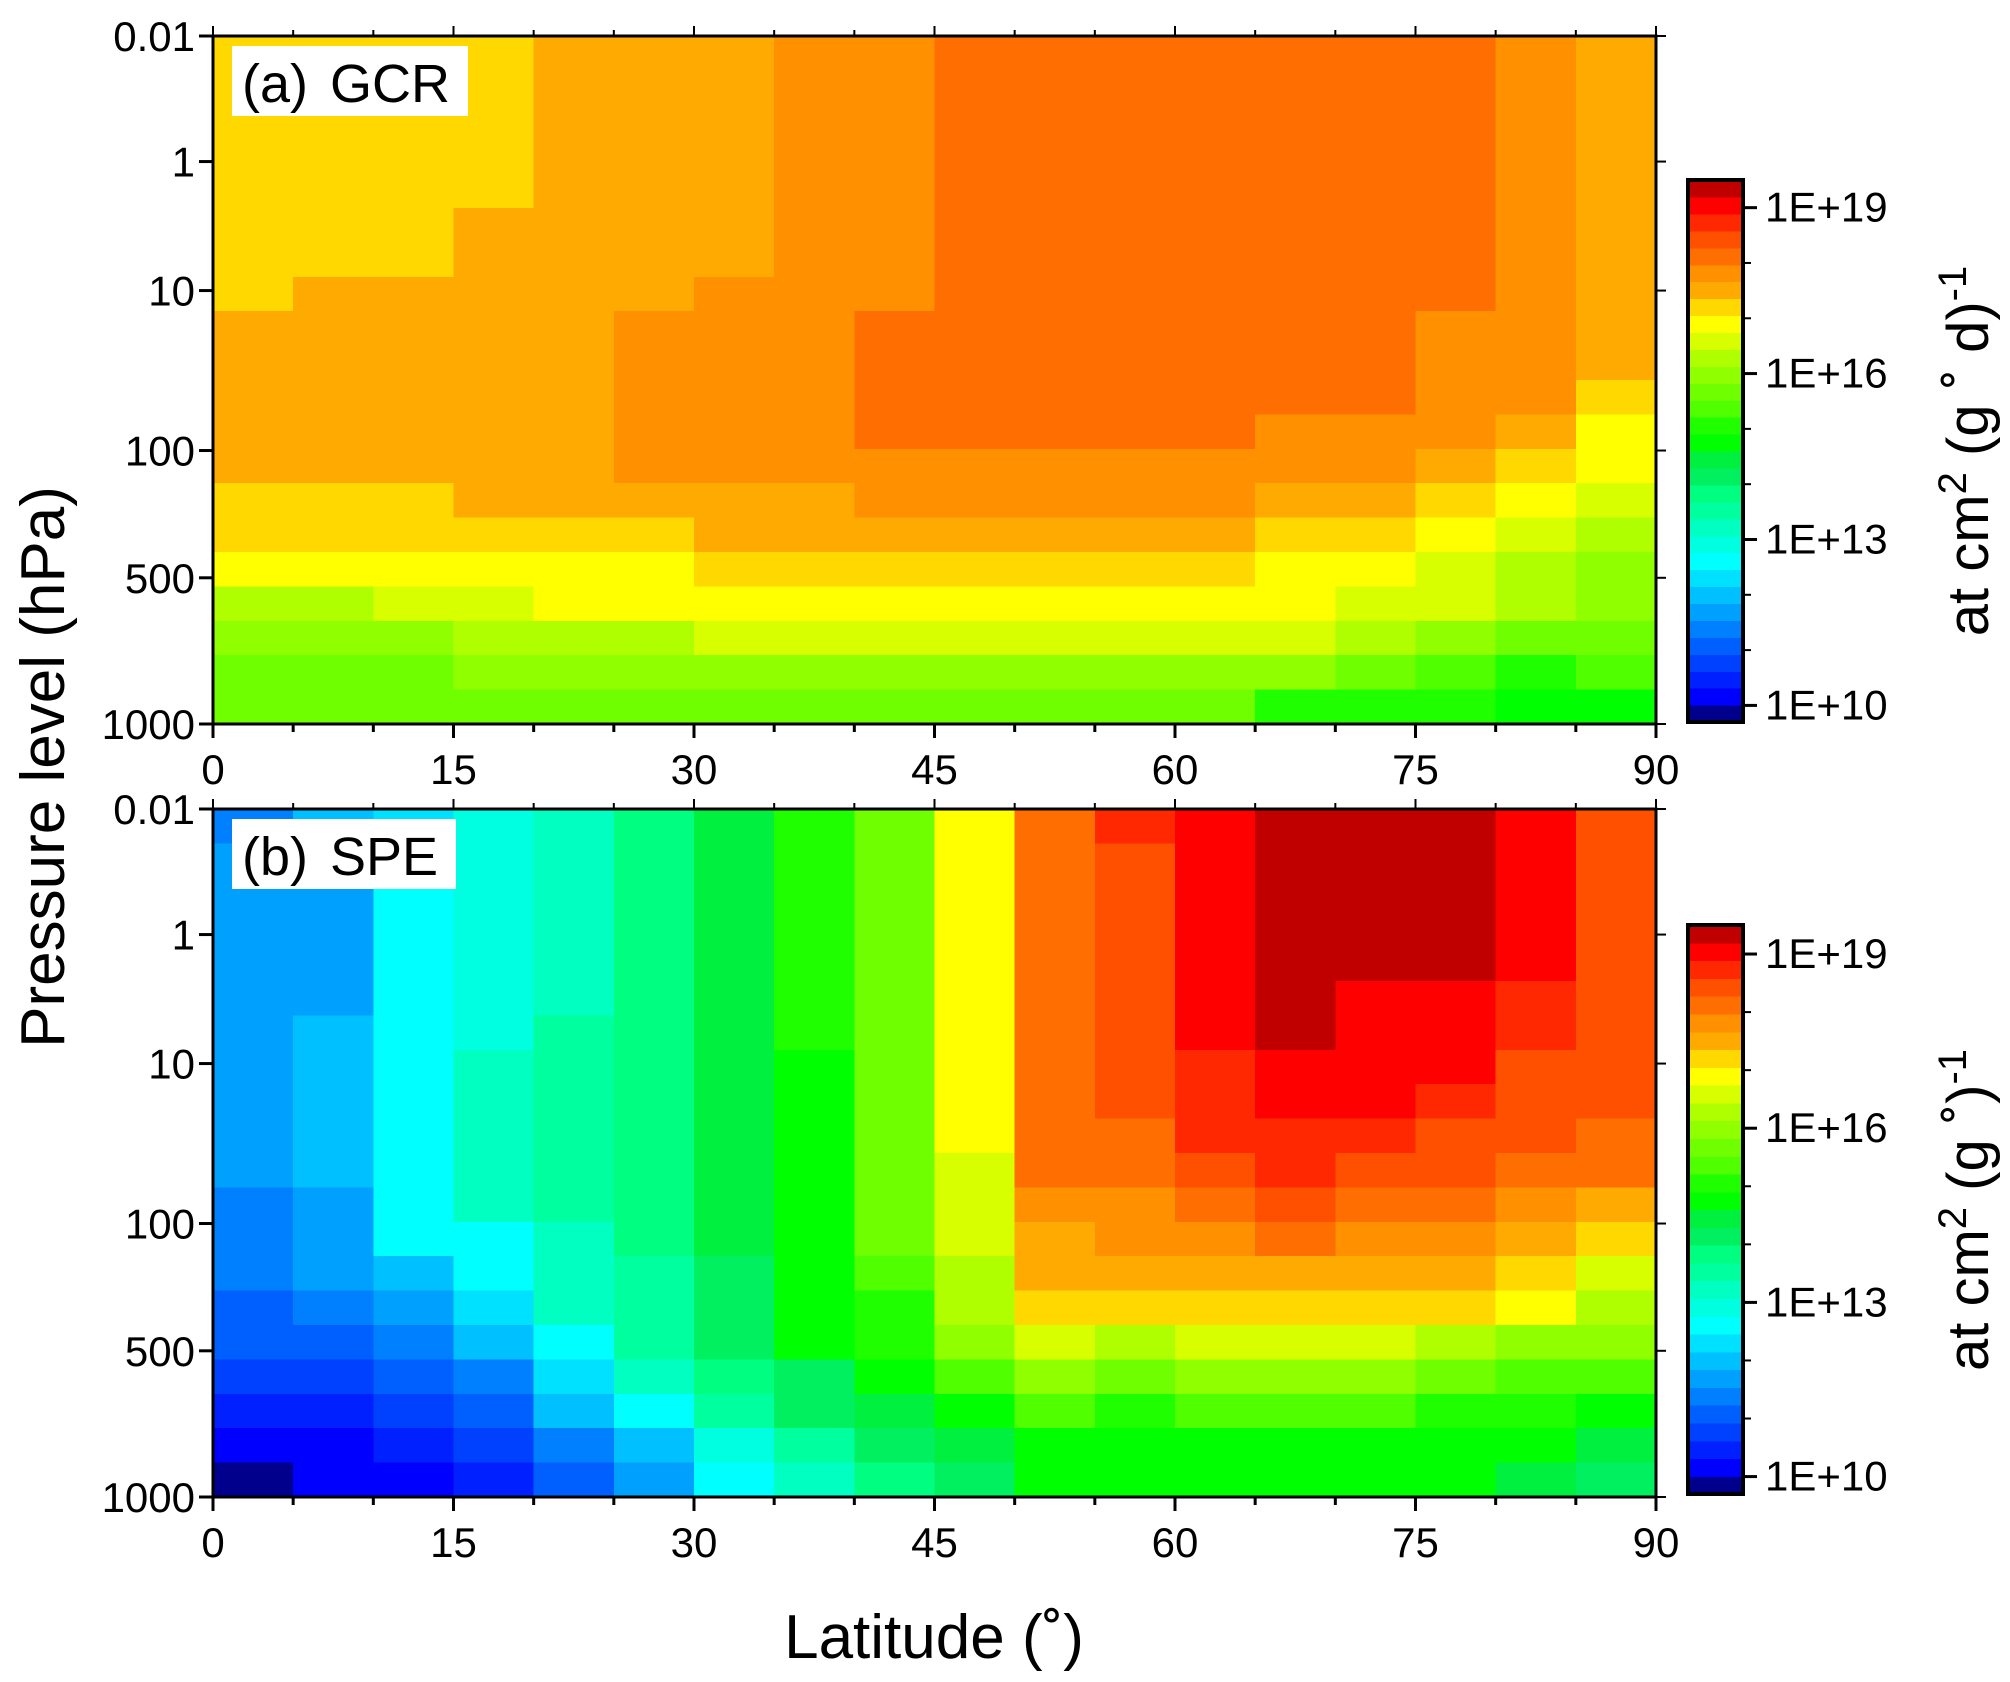 This screenshot has height=1682, width=2010. What do you see at coordinates (1968, 565) in the screenshot?
I see `colorbar-a-title-main: at cm` at bounding box center [1968, 565].